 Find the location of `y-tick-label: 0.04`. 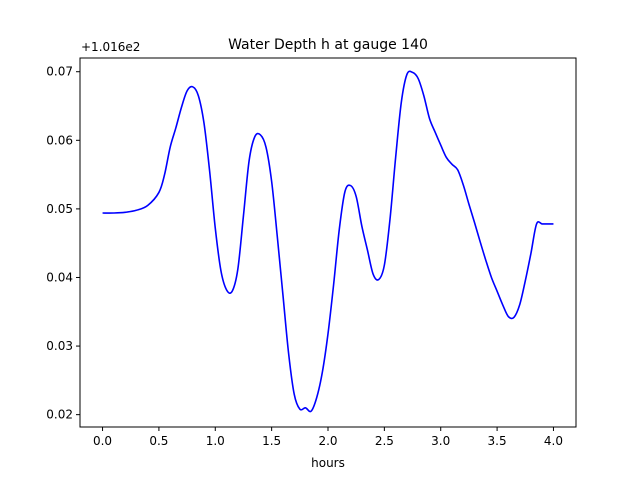

y-tick-label: 0.04 is located at coordinates (59, 277).